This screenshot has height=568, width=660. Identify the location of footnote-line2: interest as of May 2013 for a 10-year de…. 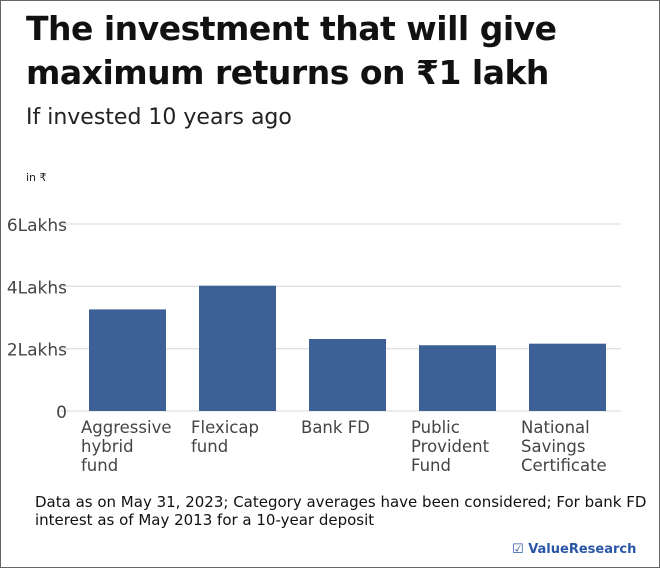
(205, 520).